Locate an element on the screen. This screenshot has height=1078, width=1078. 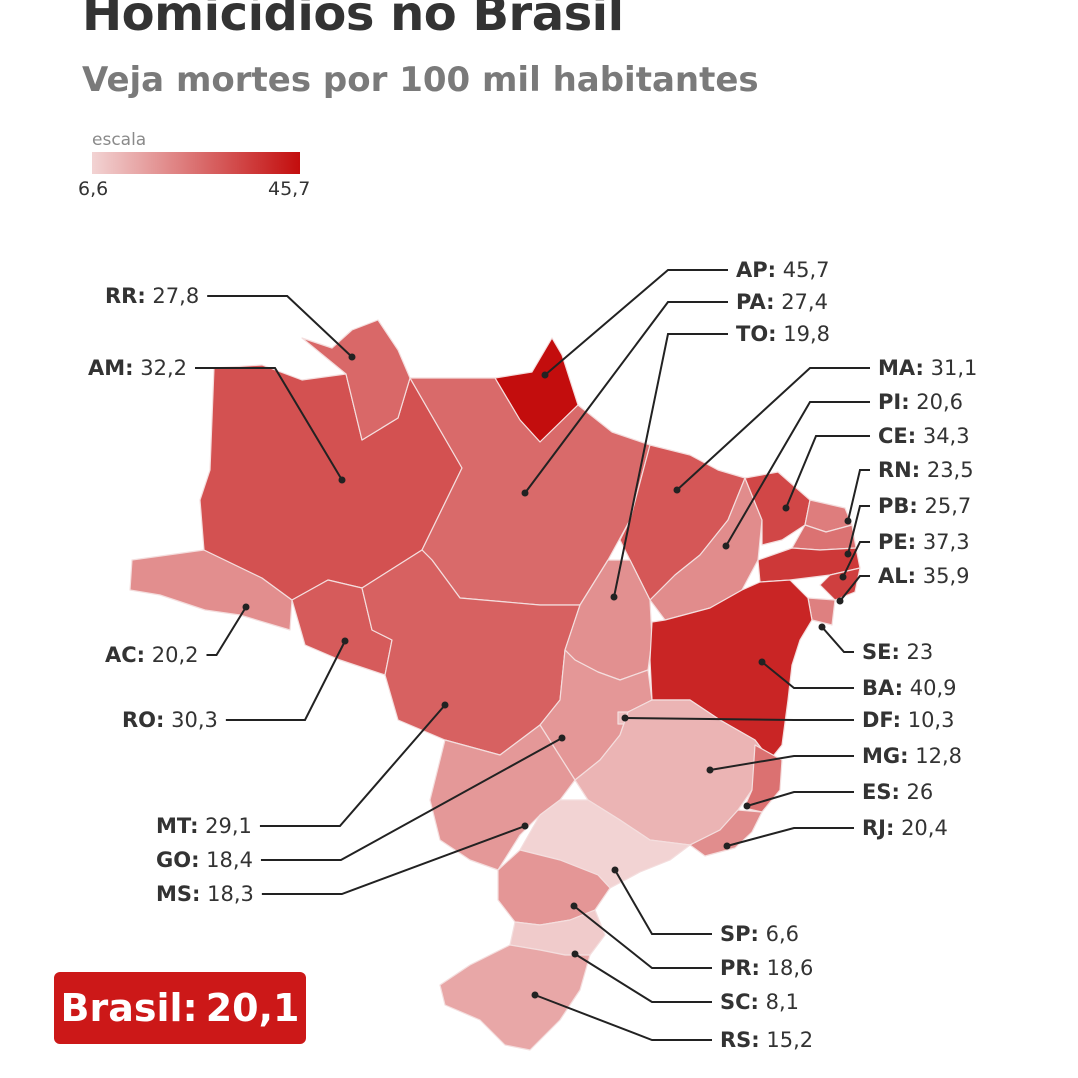
state-label-ap: AP: 45,7 is located at coordinates (782, 270).